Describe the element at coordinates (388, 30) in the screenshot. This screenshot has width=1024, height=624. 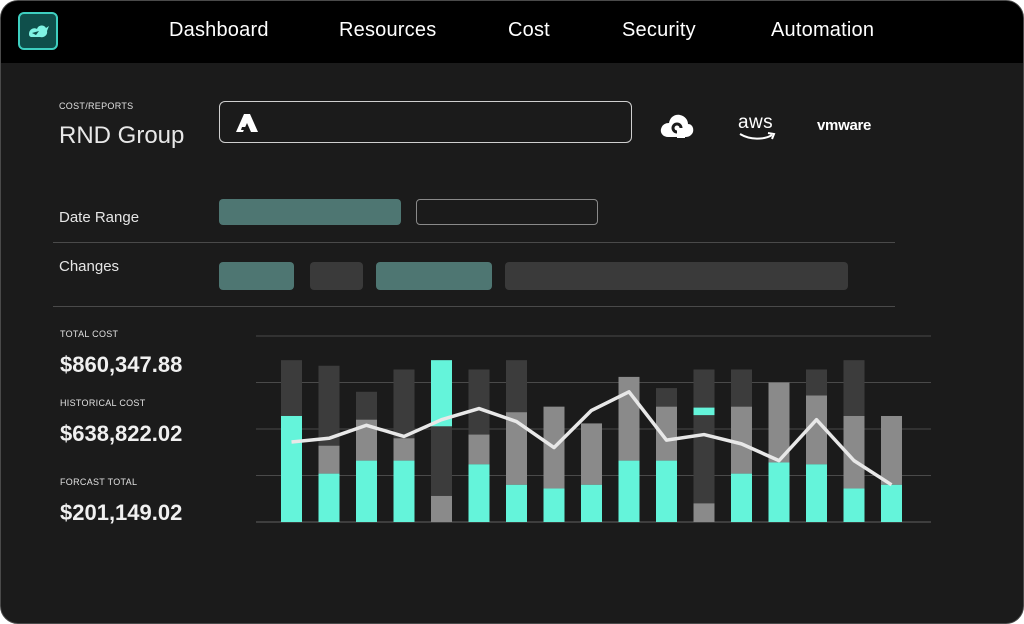
I see `nav-resources: Resources` at that location.